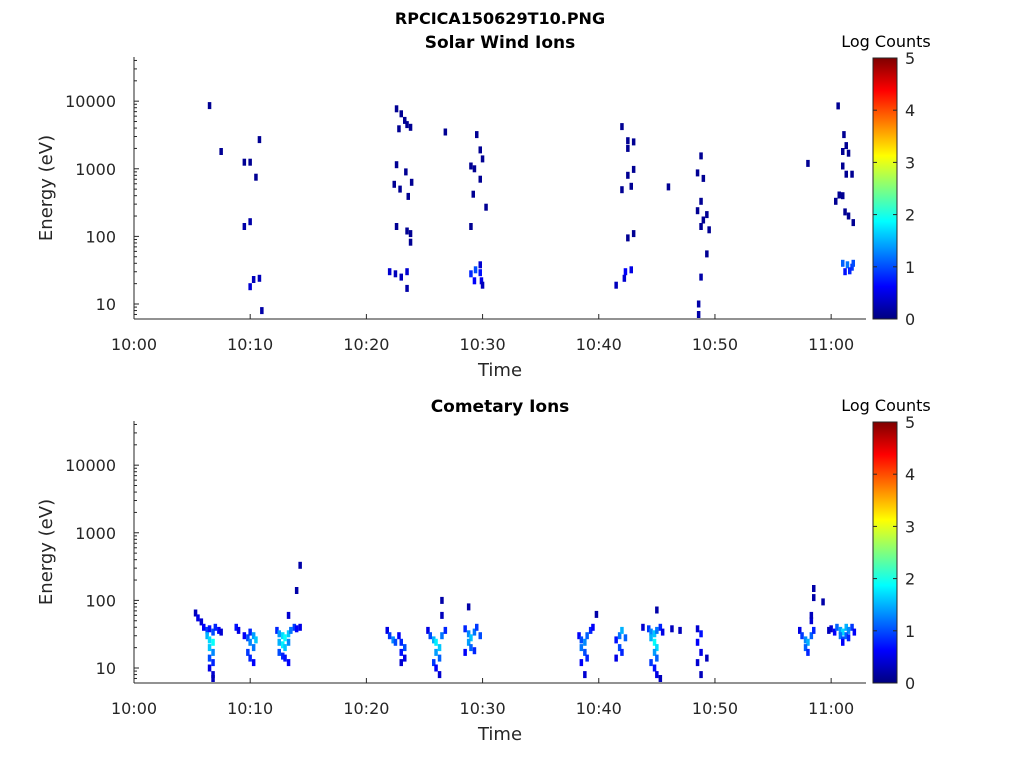 Image resolution: width=1024 pixels, height=768 pixels. Describe the element at coordinates (46, 188) in the screenshot. I see `y-axis-label: Energy (eV)` at that location.